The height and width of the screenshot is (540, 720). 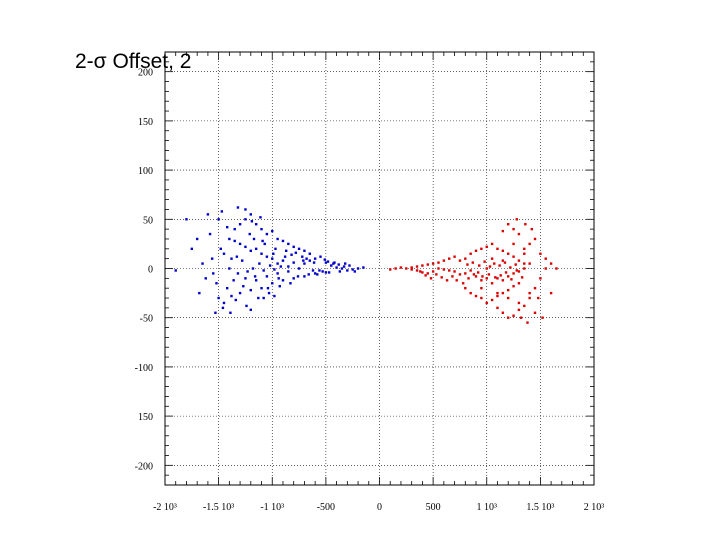 What do you see at coordinates (133, 61) in the screenshot?
I see `chart-title: 2-σ Offset, 2` at bounding box center [133, 61].